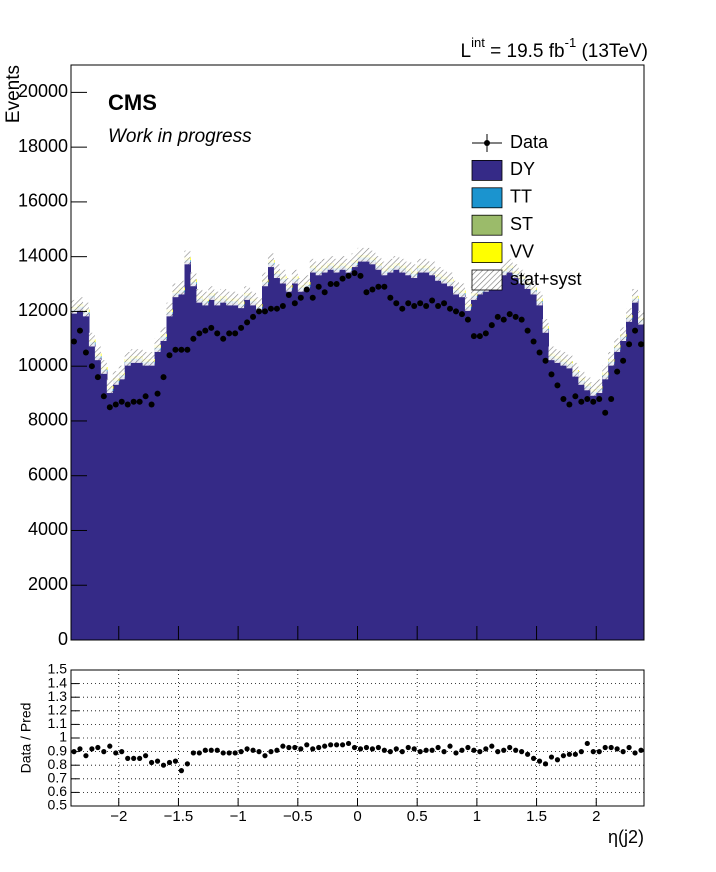  What do you see at coordinates (48, 584) in the screenshot?
I see `y-tick-label: 2000` at bounding box center [48, 584].